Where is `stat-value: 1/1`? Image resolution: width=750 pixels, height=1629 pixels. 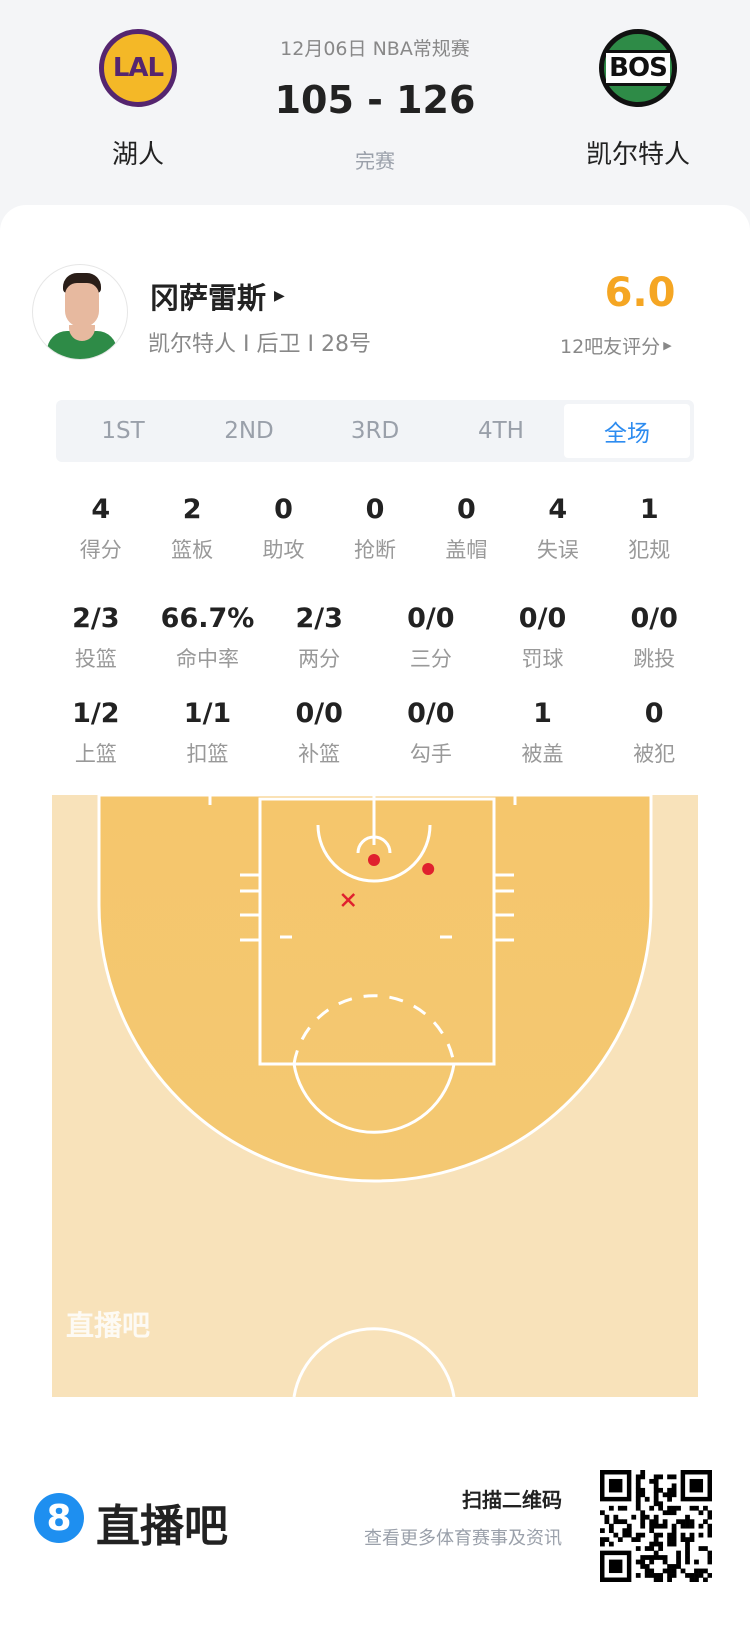 stat-value: 1/1 is located at coordinates (207, 713).